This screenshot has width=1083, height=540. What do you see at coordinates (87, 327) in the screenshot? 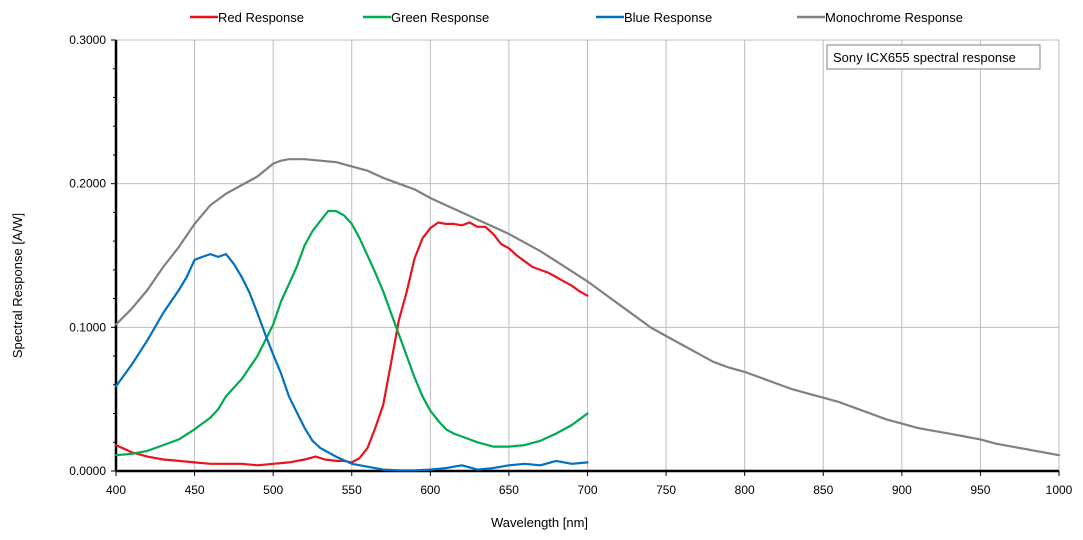
I see `y-tick-label: 0.1000` at bounding box center [87, 327].